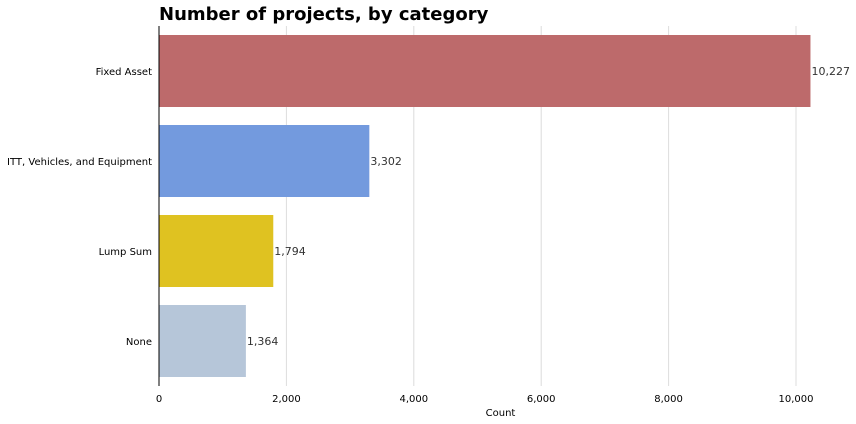 This screenshot has width=856, height=424. Describe the element at coordinates (262, 341) in the screenshot. I see `data-label: 1,364` at that location.